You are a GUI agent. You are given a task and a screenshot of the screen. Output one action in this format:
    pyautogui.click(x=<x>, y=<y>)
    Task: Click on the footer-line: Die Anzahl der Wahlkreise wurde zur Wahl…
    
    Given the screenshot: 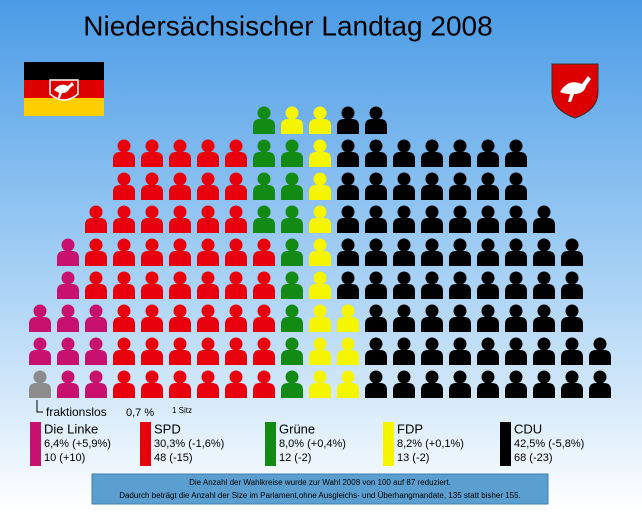 What is the action you would take?
    pyautogui.click(x=320, y=482)
    